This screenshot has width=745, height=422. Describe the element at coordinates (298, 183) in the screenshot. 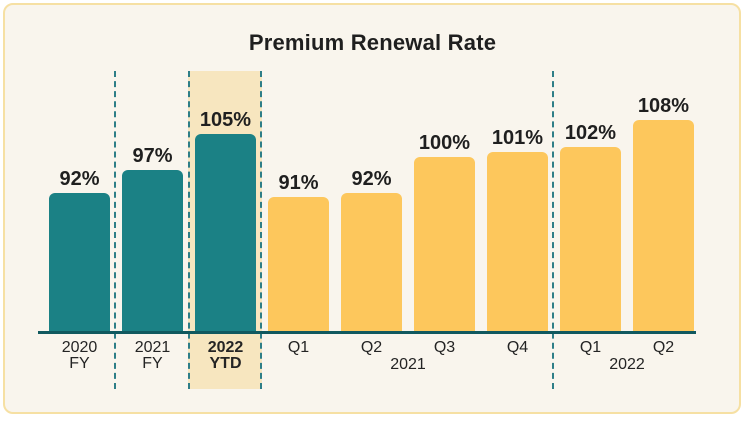

I see `value-label-2021-q1: 91%` at that location.